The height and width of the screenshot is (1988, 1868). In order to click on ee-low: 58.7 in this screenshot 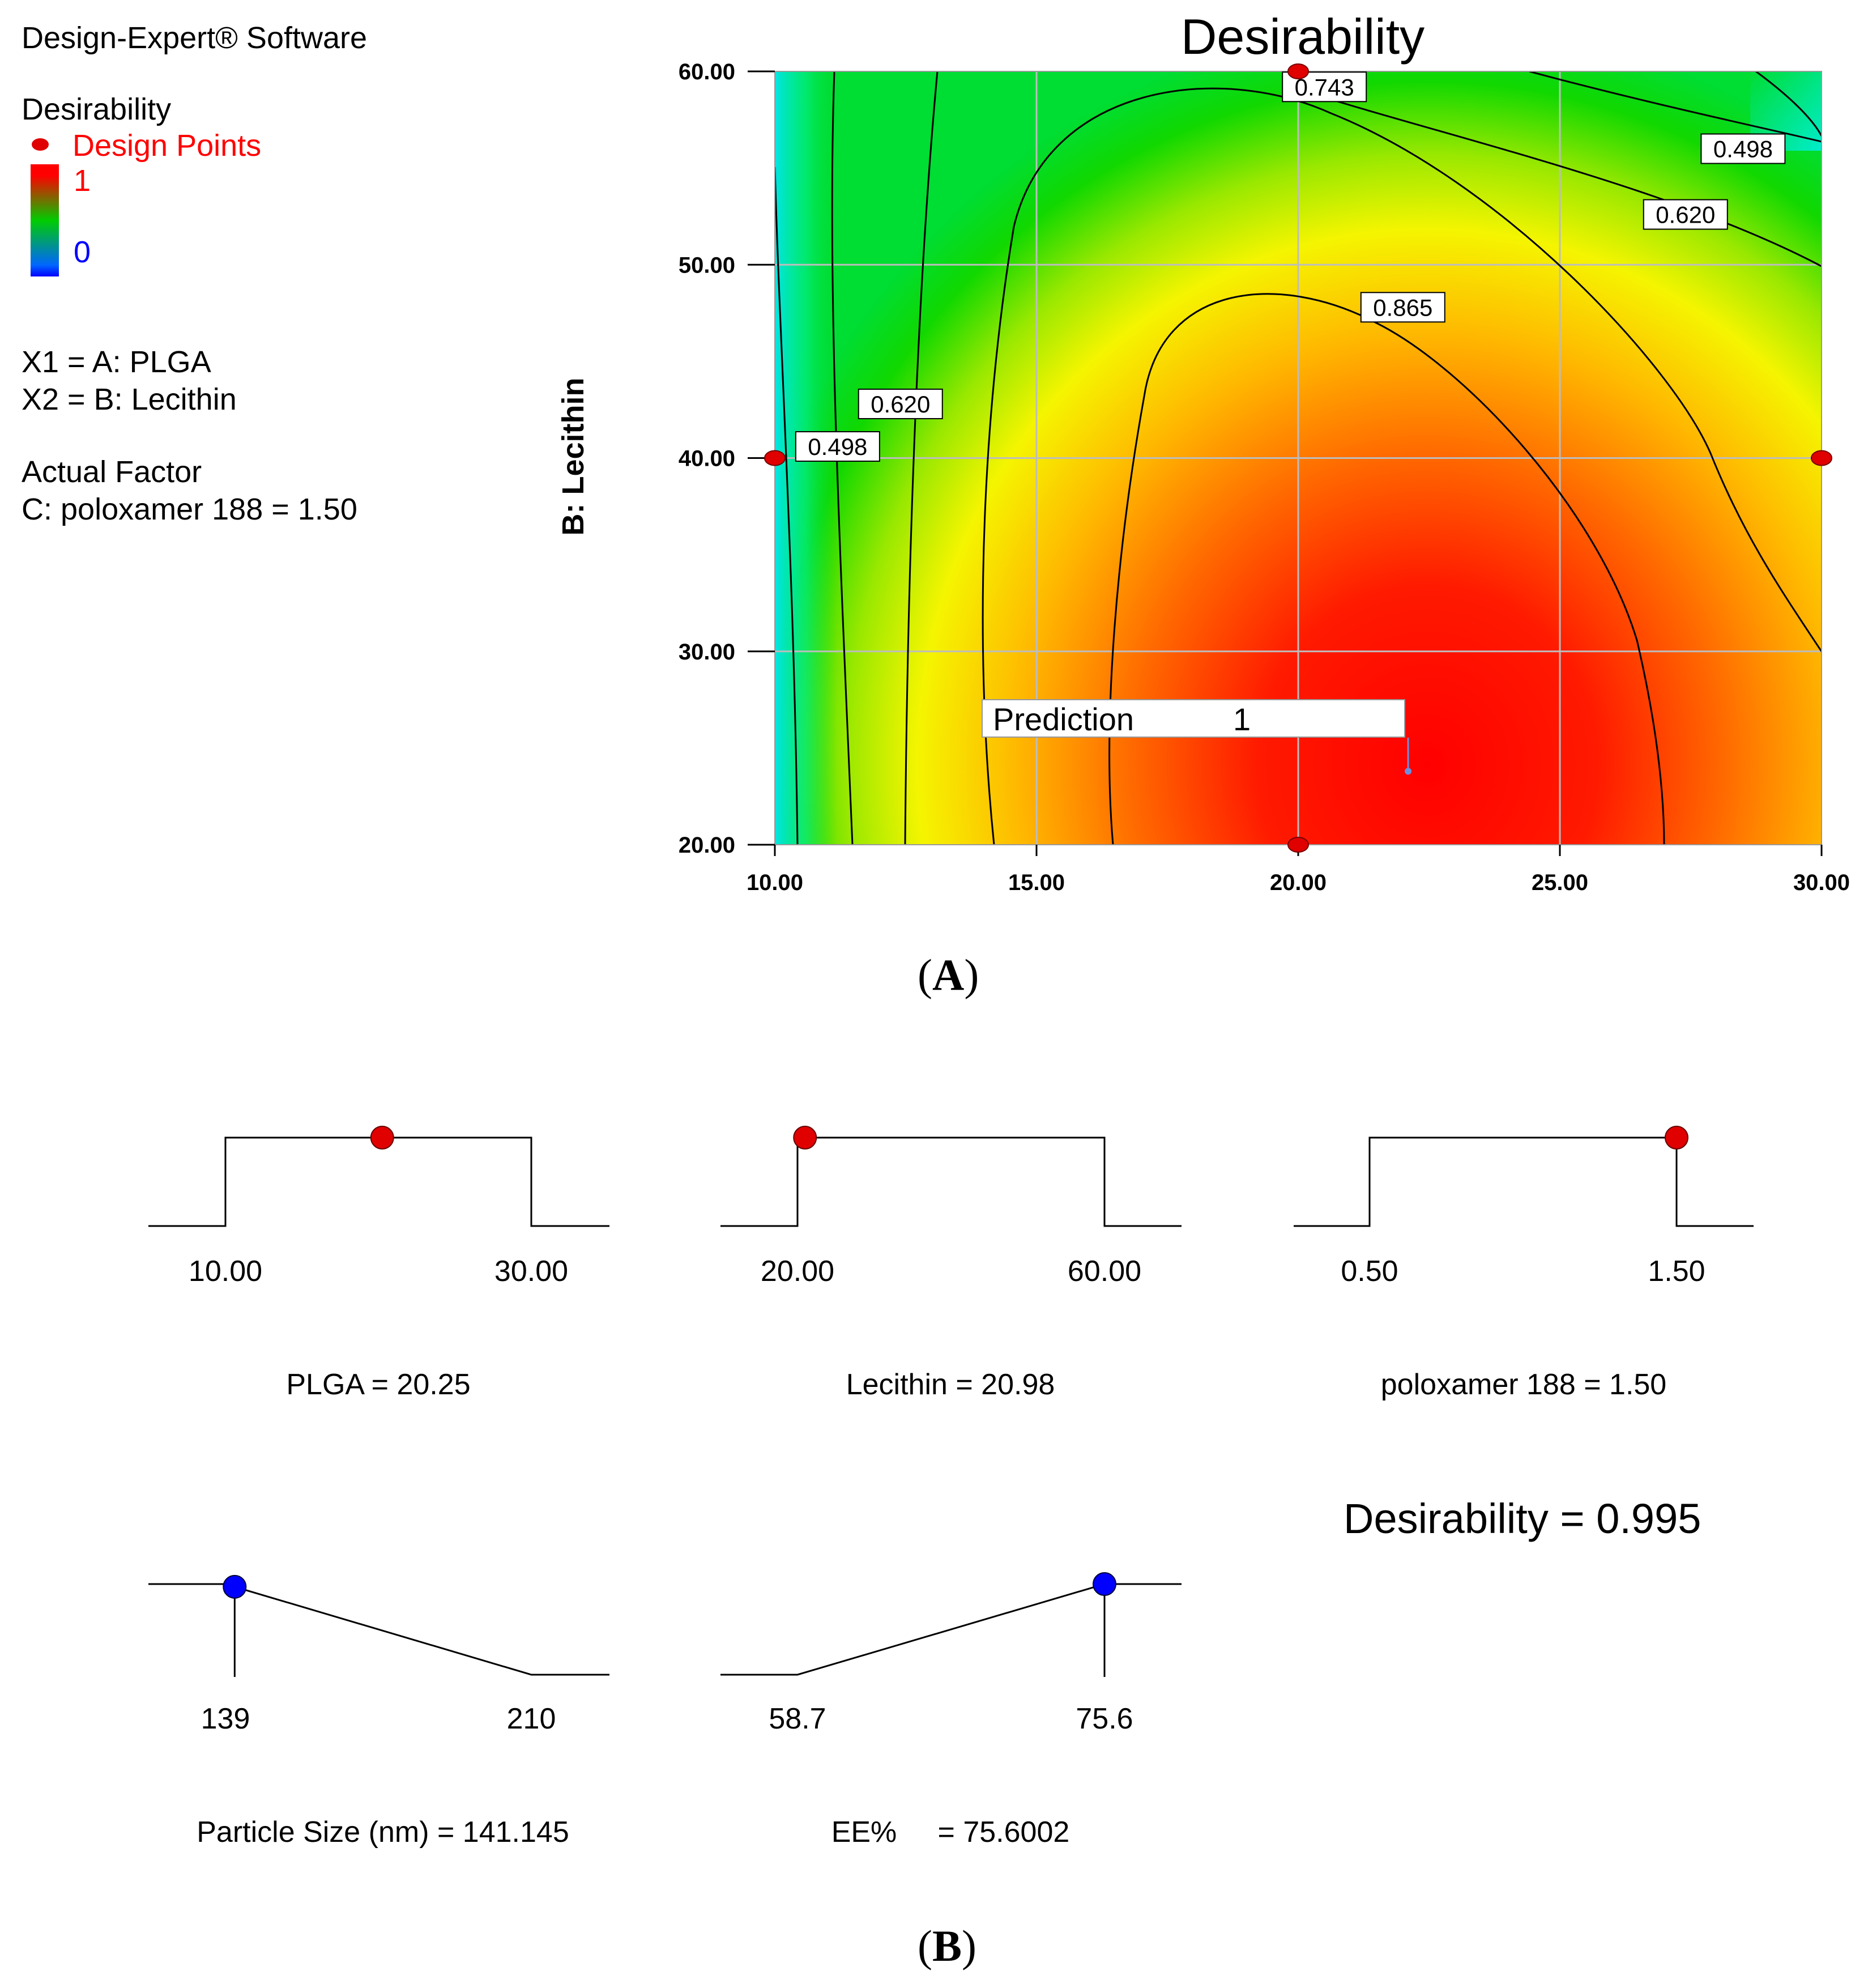, I will do `click(797, 1718)`.